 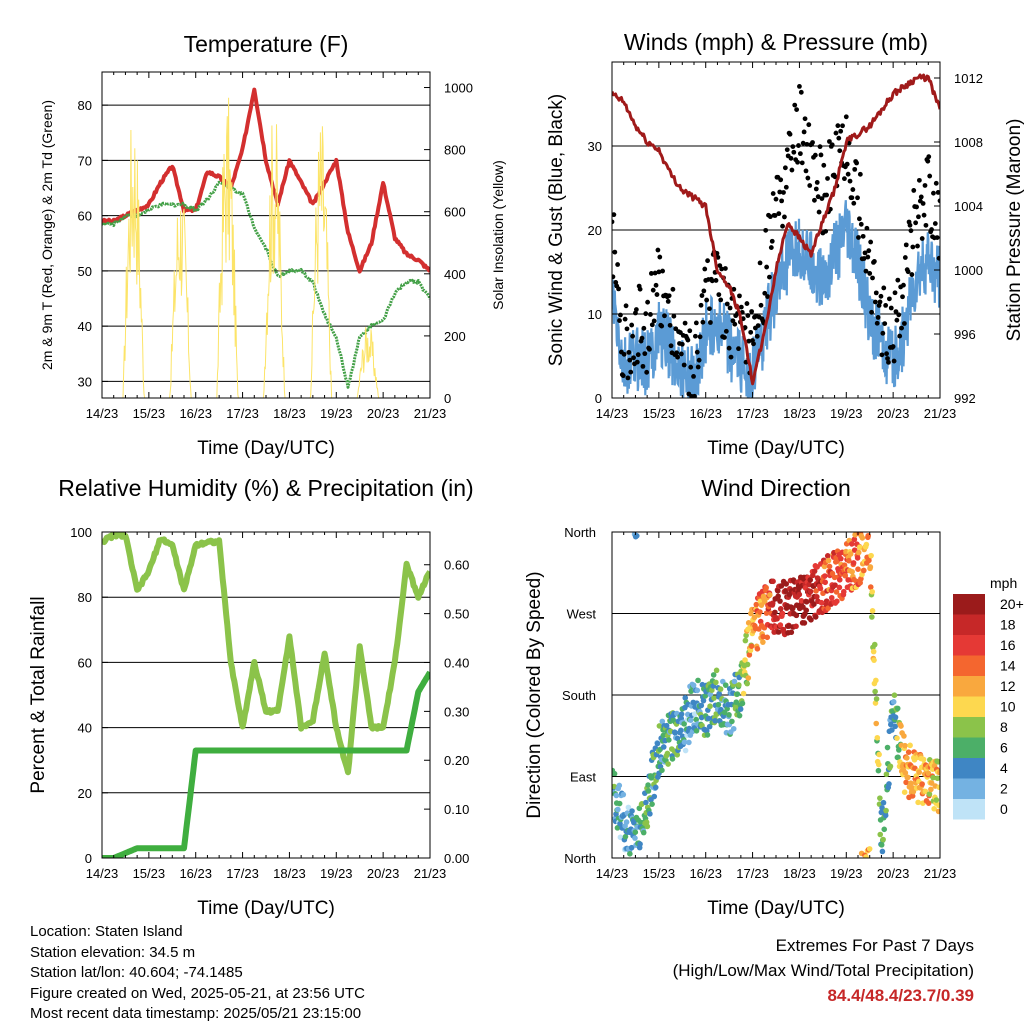 What do you see at coordinates (447, 398) in the screenshot?
I see `y2-tick-label: 0` at bounding box center [447, 398].